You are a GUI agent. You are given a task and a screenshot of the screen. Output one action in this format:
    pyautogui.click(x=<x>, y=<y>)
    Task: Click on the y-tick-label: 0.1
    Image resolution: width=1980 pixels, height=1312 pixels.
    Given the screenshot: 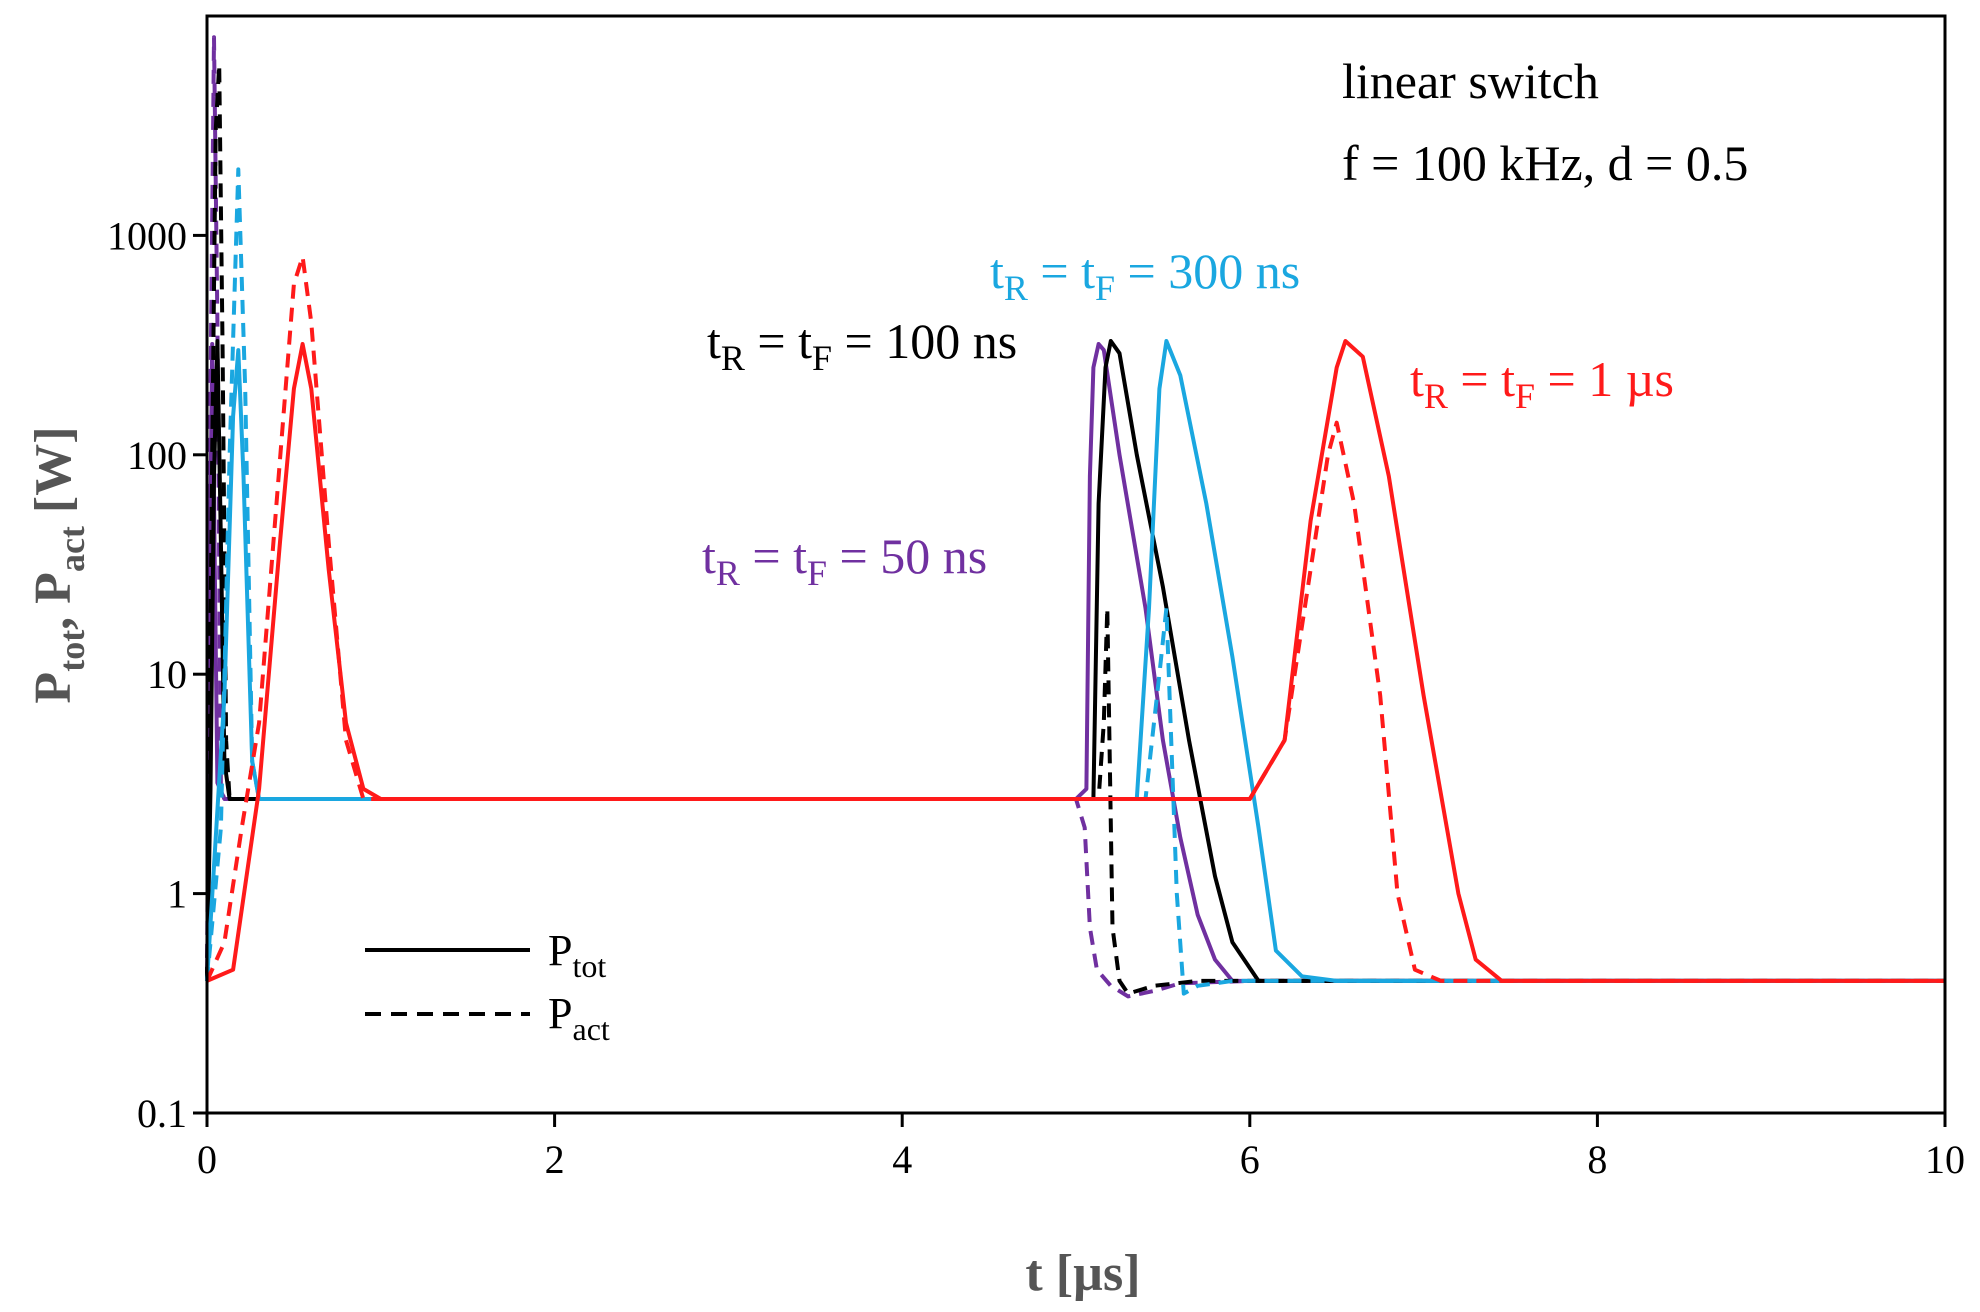 What is the action you would take?
    pyautogui.click(x=162, y=1113)
    